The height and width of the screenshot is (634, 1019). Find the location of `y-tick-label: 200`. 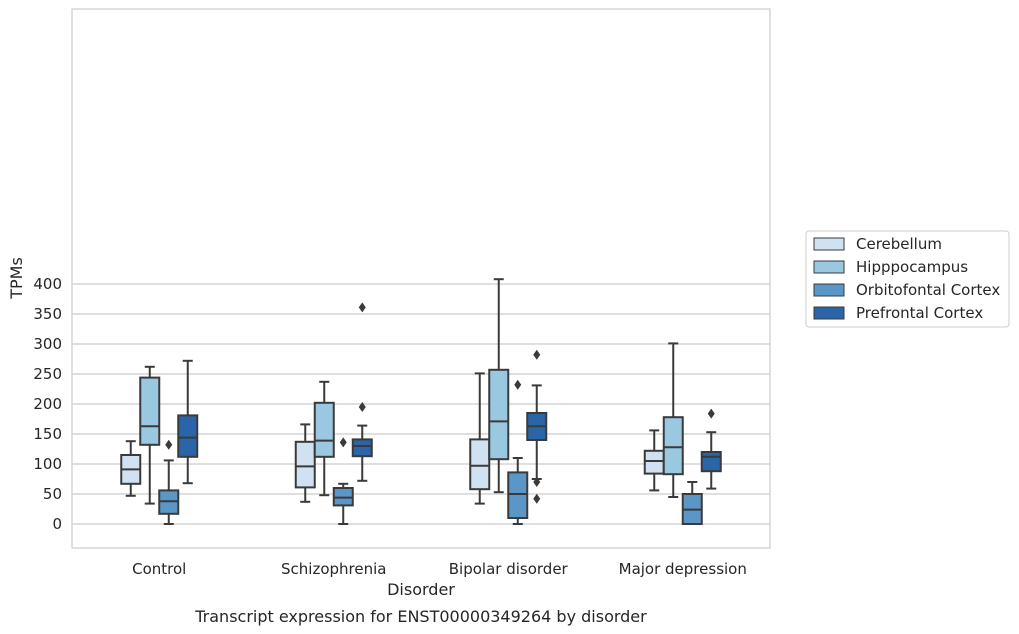

y-tick-label: 200 is located at coordinates (47, 404).